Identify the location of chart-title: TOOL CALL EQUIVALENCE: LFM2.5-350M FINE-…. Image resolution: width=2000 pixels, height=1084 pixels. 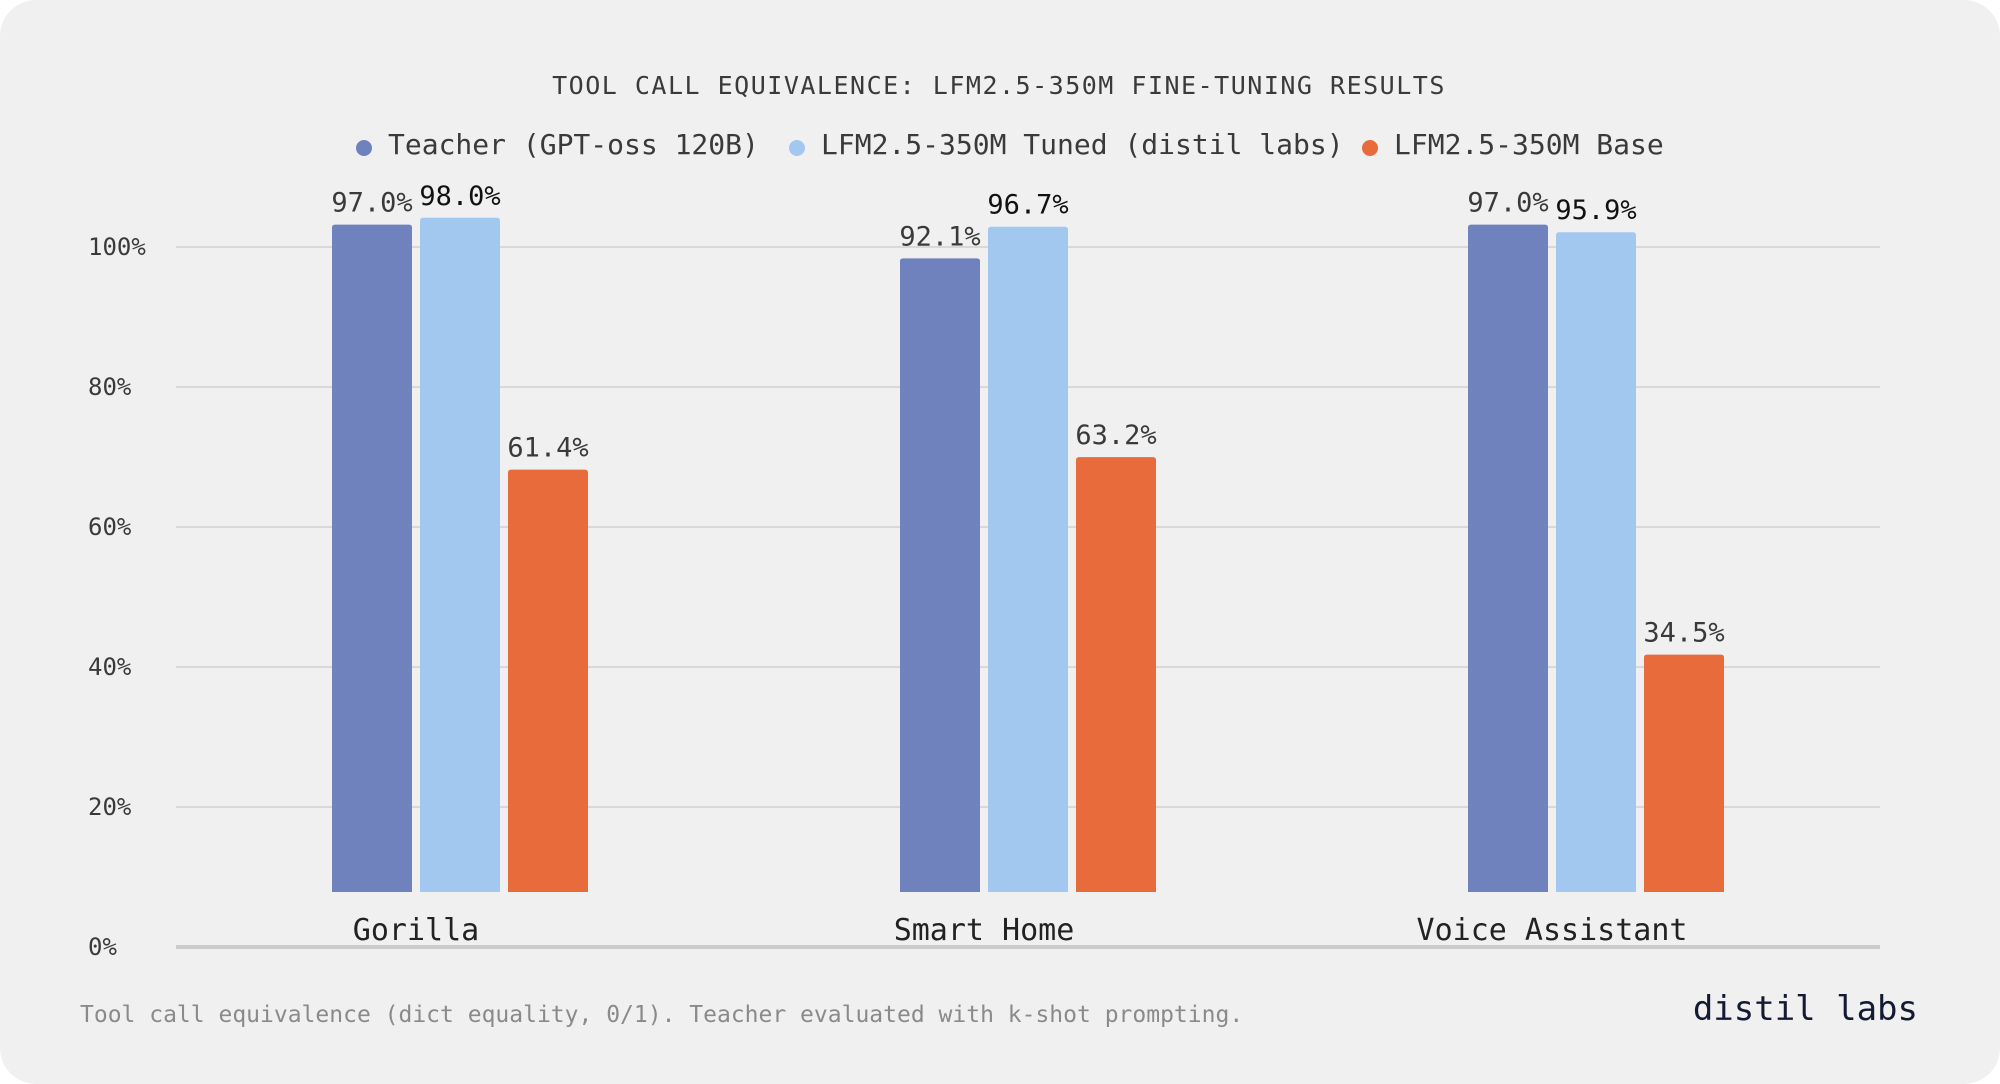
(999, 85).